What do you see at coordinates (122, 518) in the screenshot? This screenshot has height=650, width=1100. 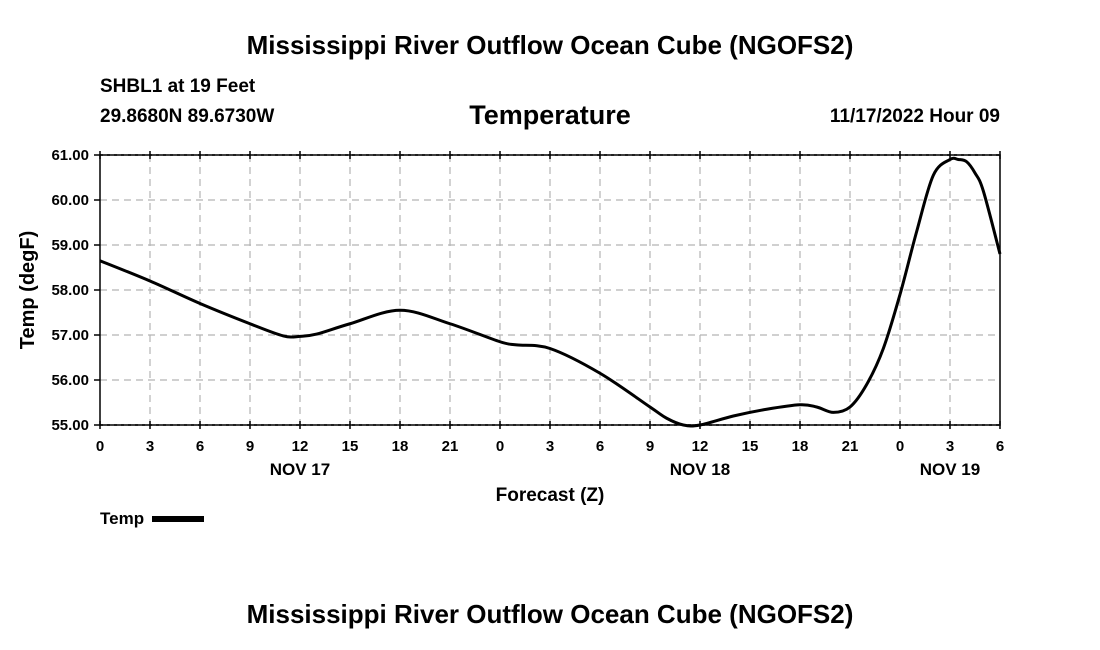 I see `legend-label: Temp` at bounding box center [122, 518].